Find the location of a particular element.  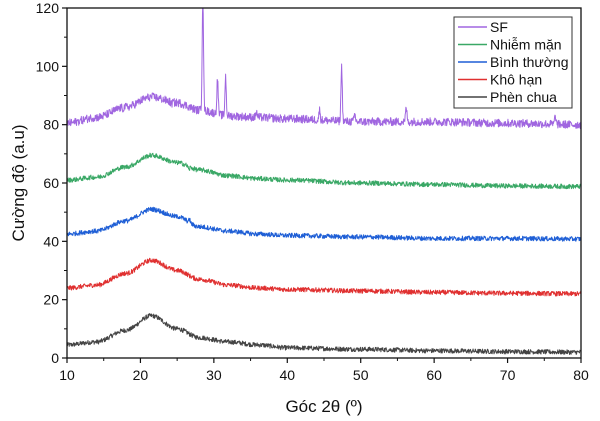

y-tick-label: 40 is located at coordinates (51, 241).